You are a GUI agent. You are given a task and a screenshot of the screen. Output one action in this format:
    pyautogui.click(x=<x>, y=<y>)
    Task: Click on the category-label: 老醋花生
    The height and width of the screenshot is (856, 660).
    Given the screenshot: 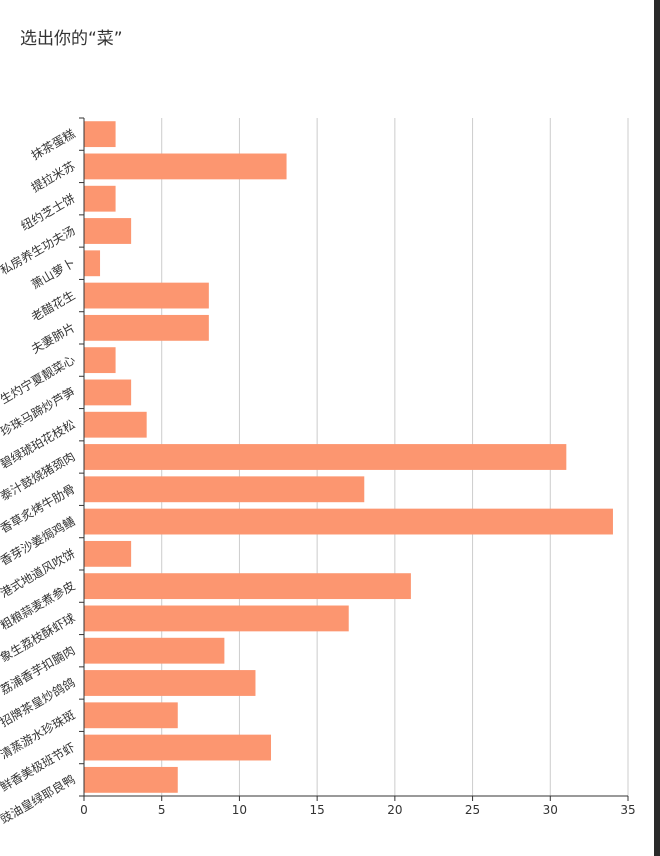 What is the action you would take?
    pyautogui.click(x=52, y=305)
    